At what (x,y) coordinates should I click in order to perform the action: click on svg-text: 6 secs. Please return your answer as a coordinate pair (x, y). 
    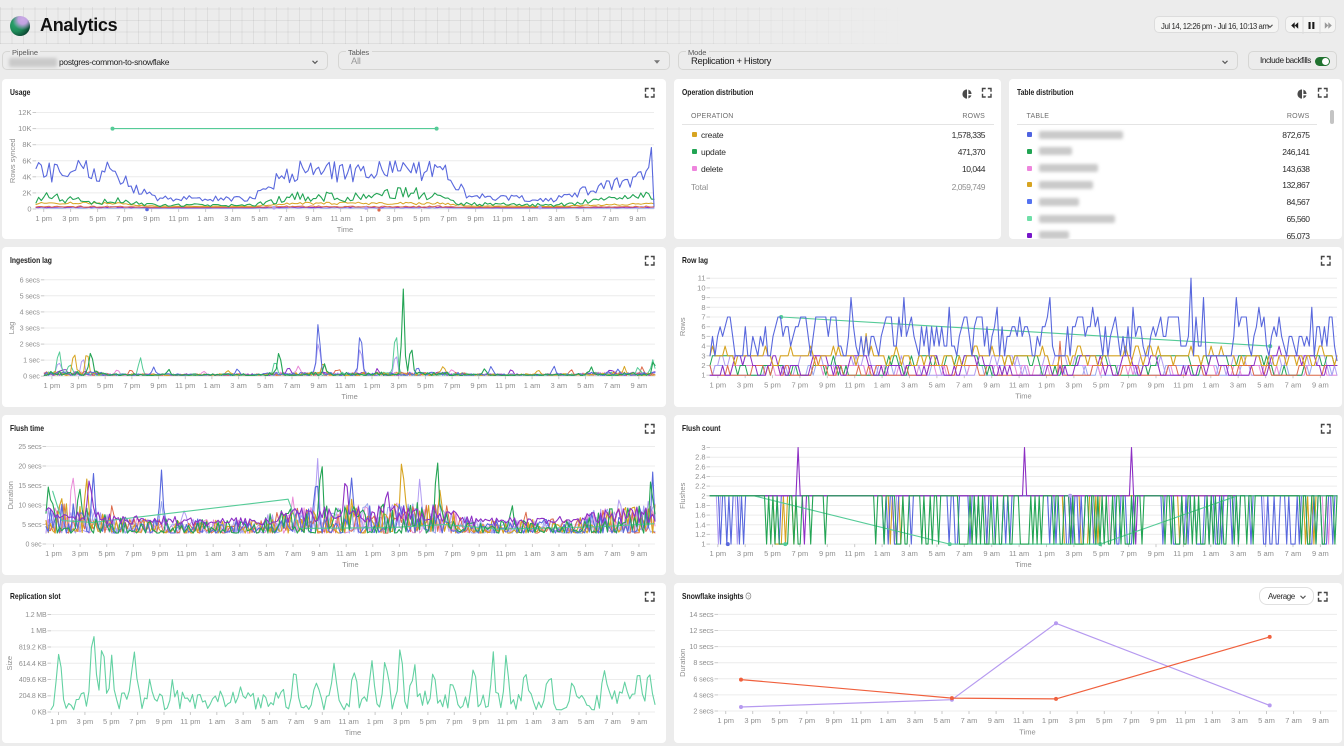
    Looking at the image, I should click on (30, 279).